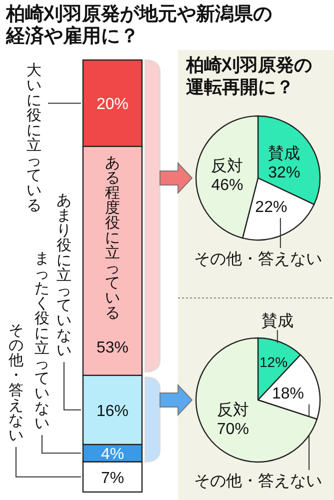  What do you see at coordinates (112, 478) in the screenshot?
I see `data-label: 7%` at bounding box center [112, 478].